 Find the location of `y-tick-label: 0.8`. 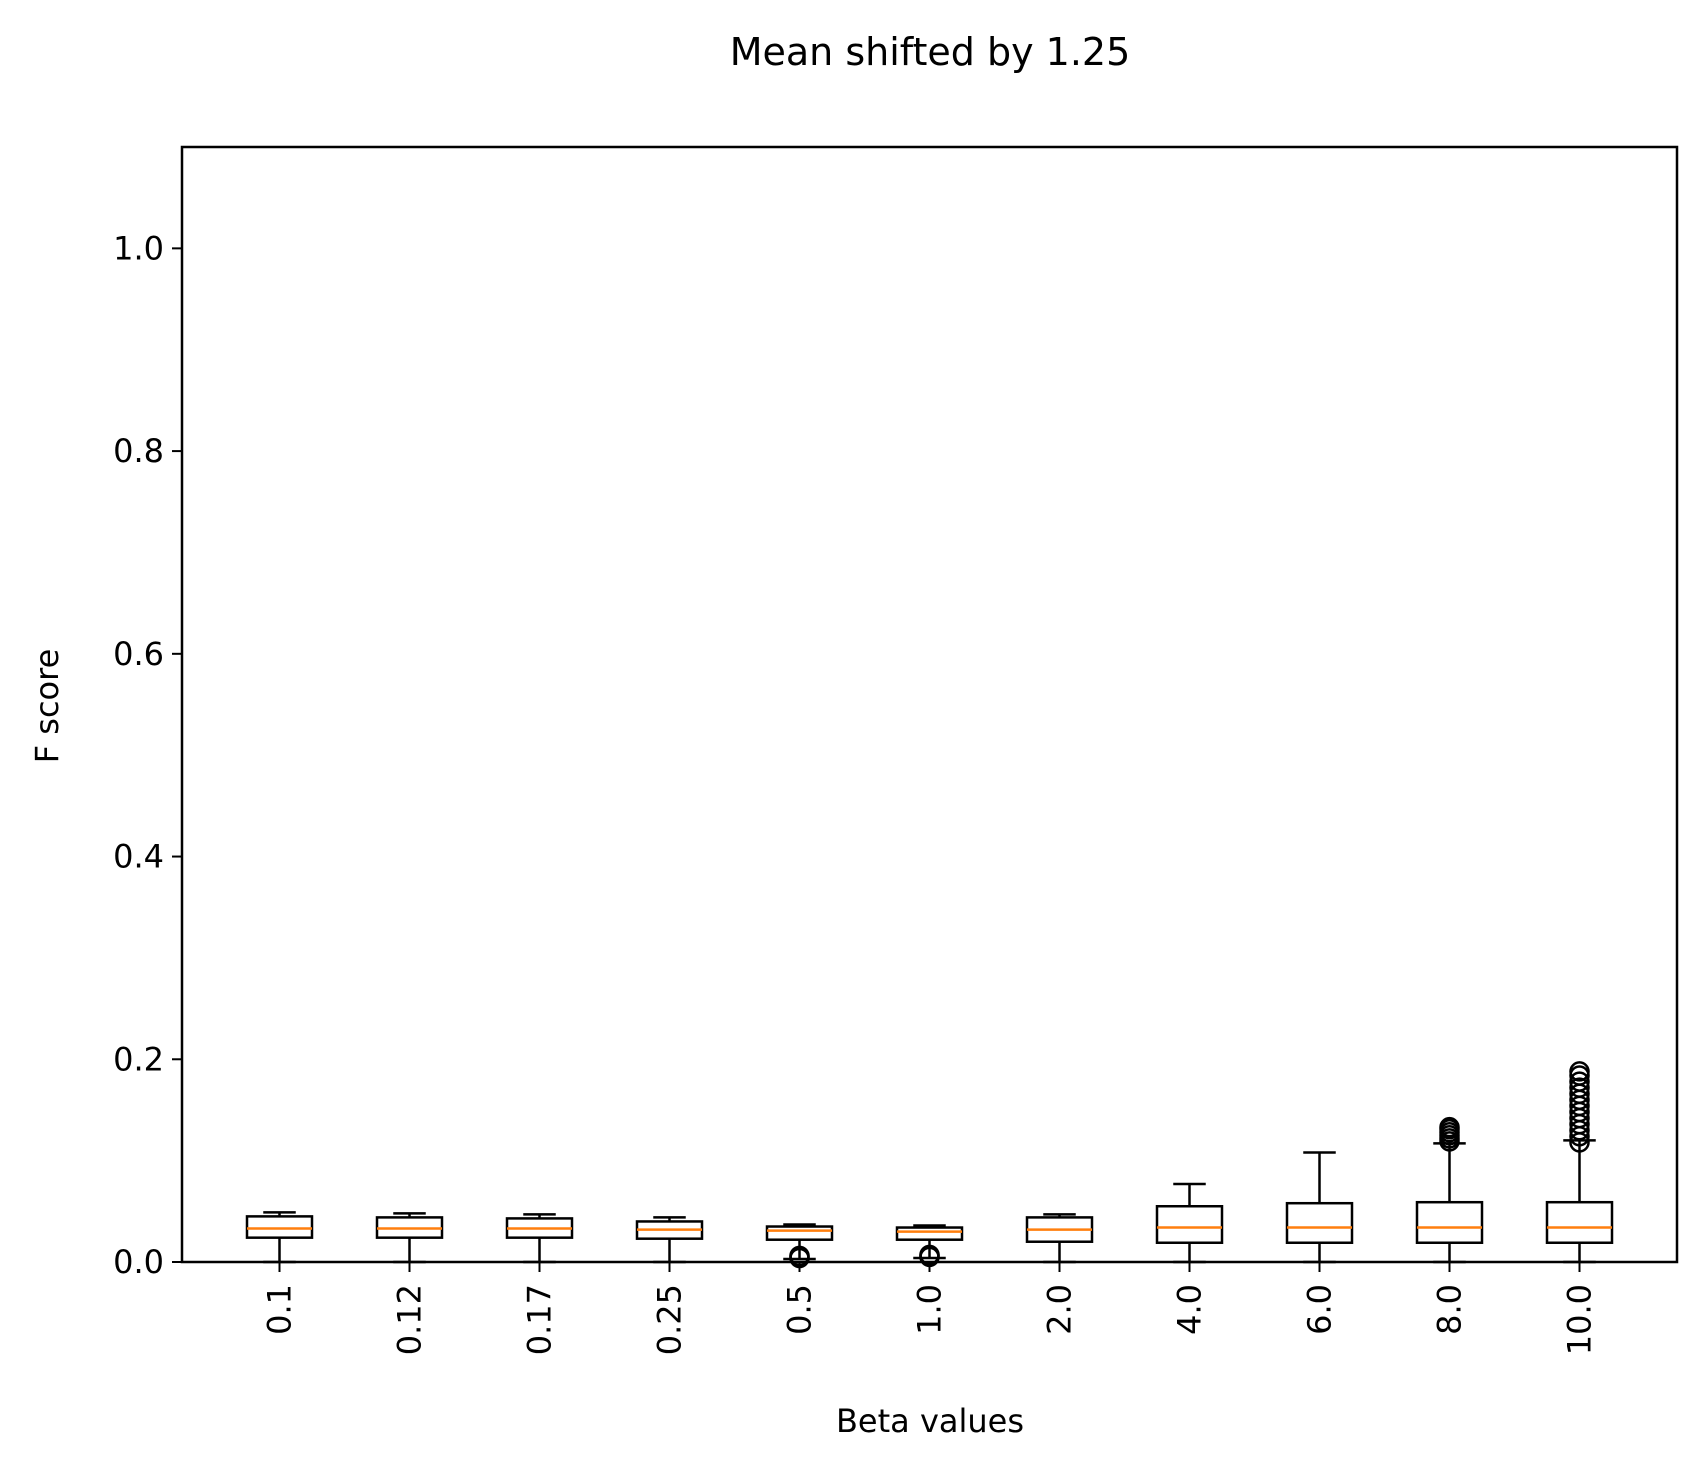

y-tick-label: 0.8 is located at coordinates (138, 451).